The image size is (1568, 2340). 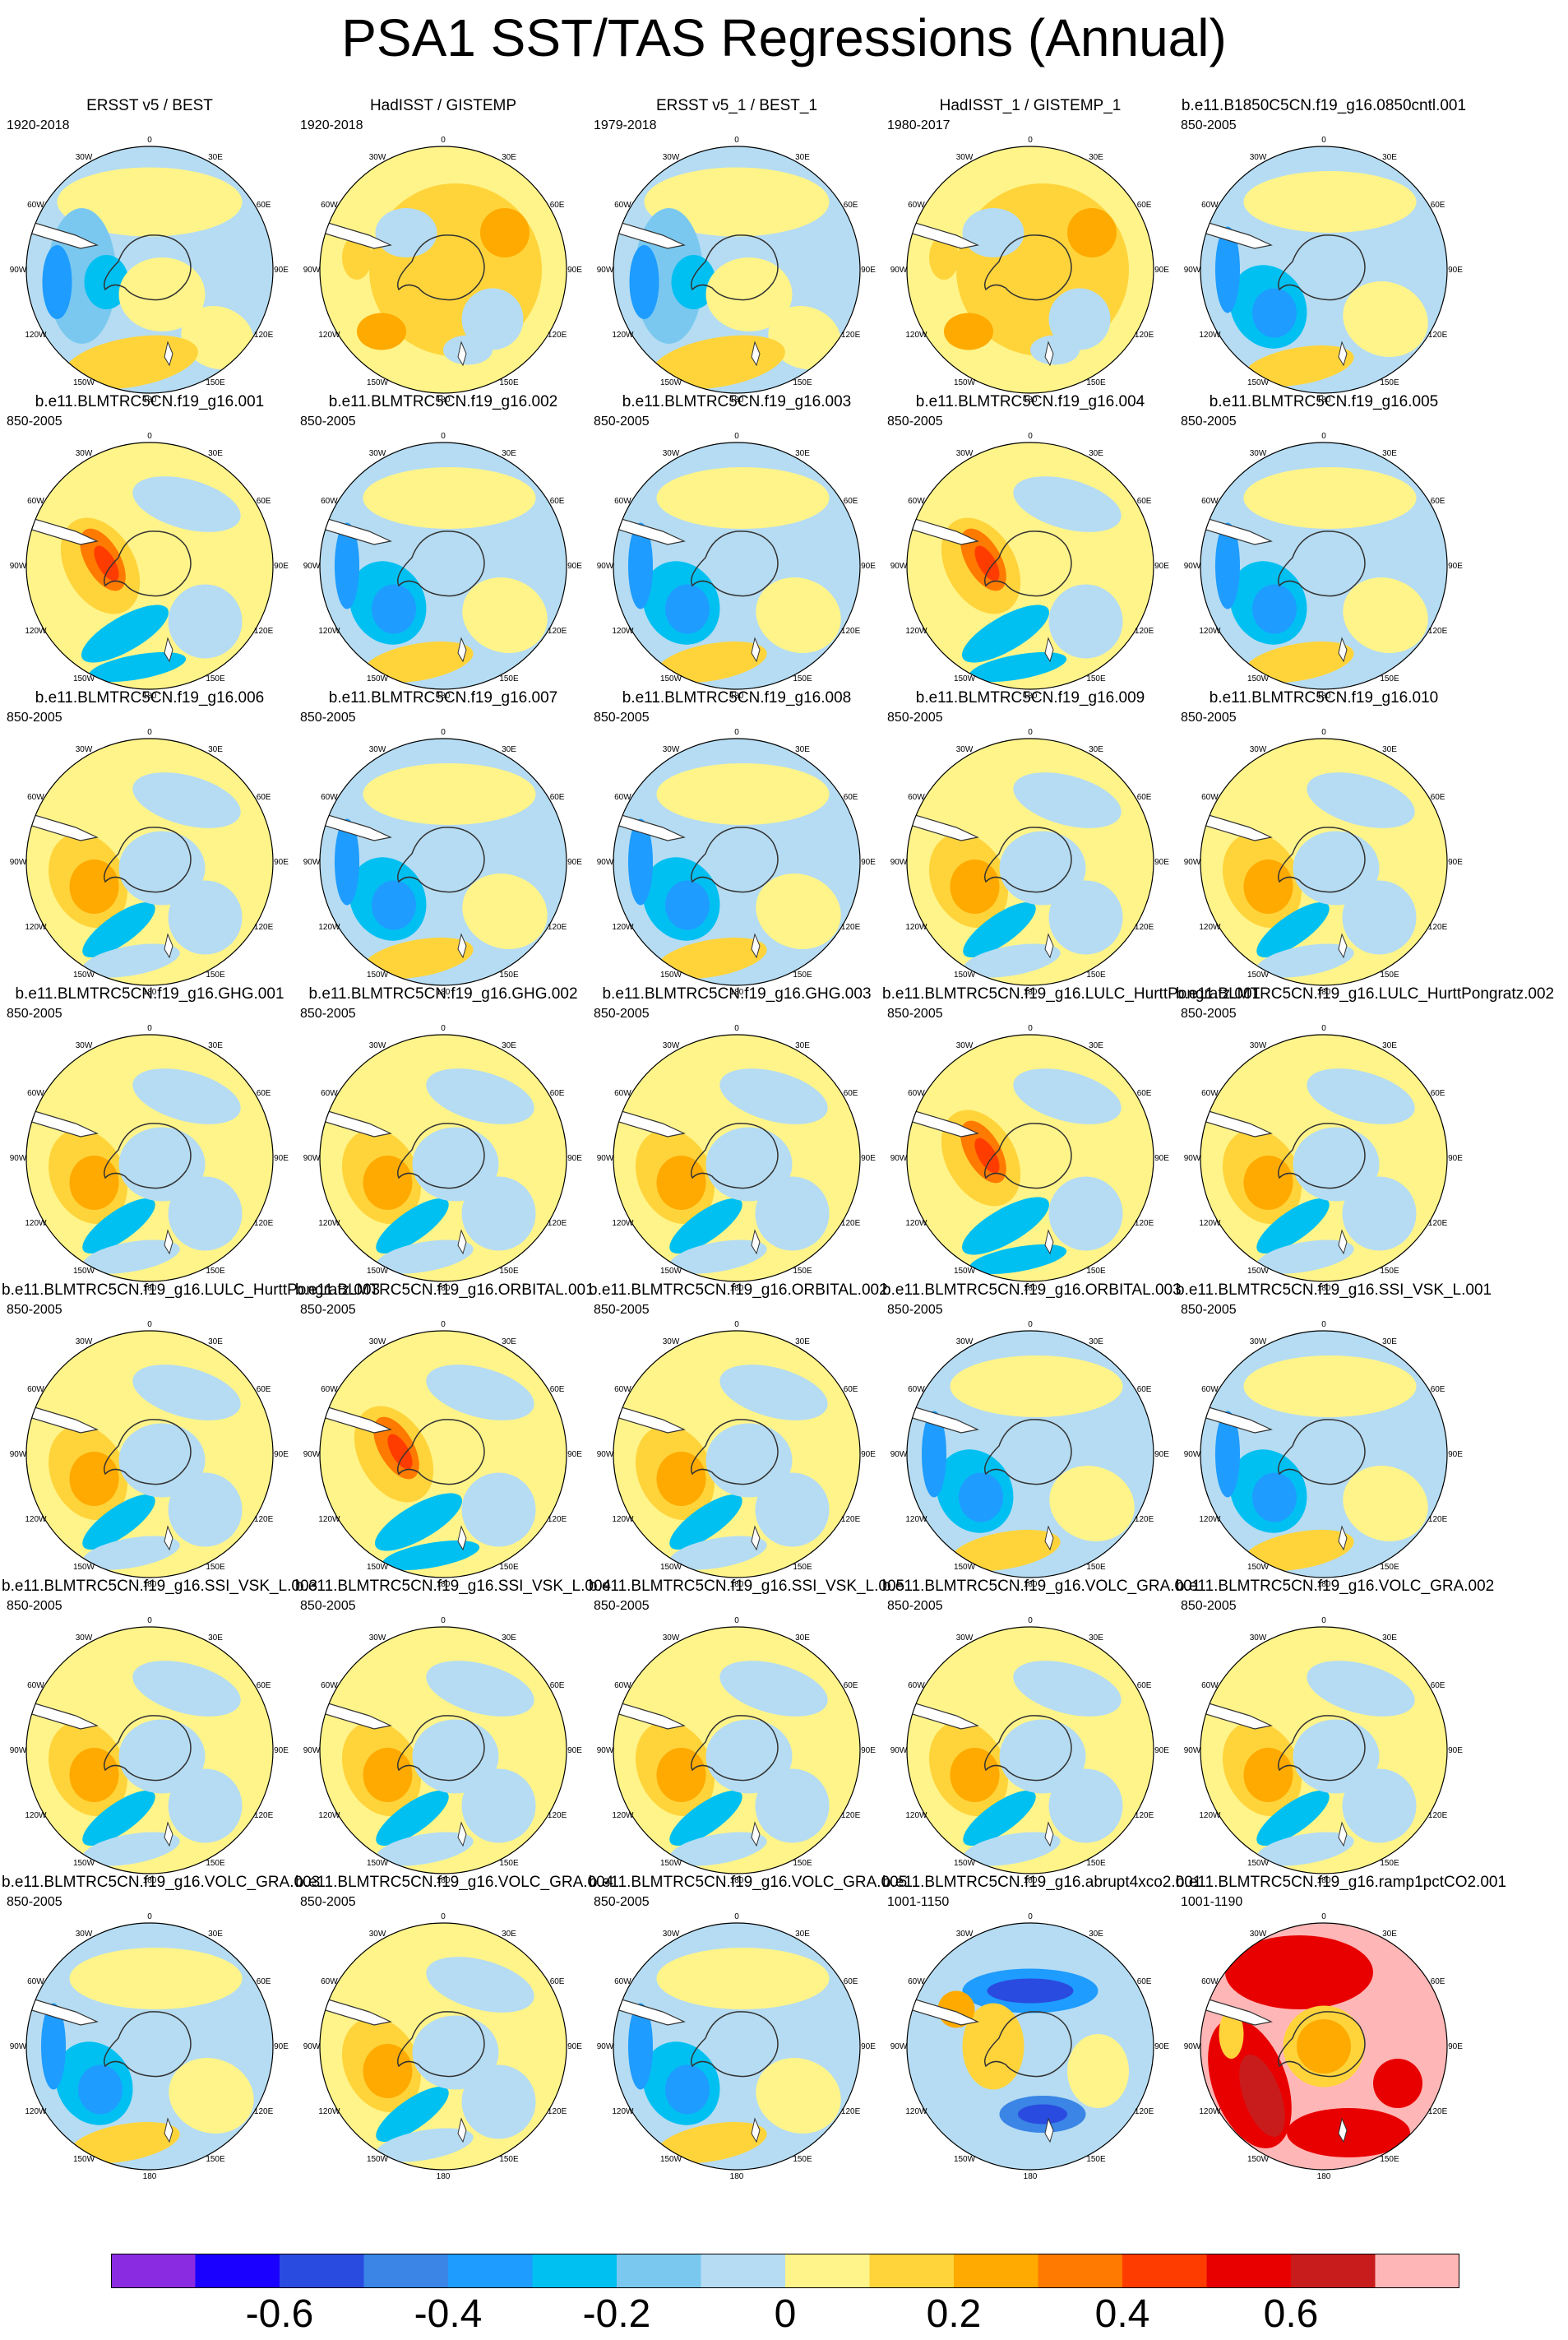 I want to click on colorbar-tick-label: 0.6, so click(x=1291, y=2314).